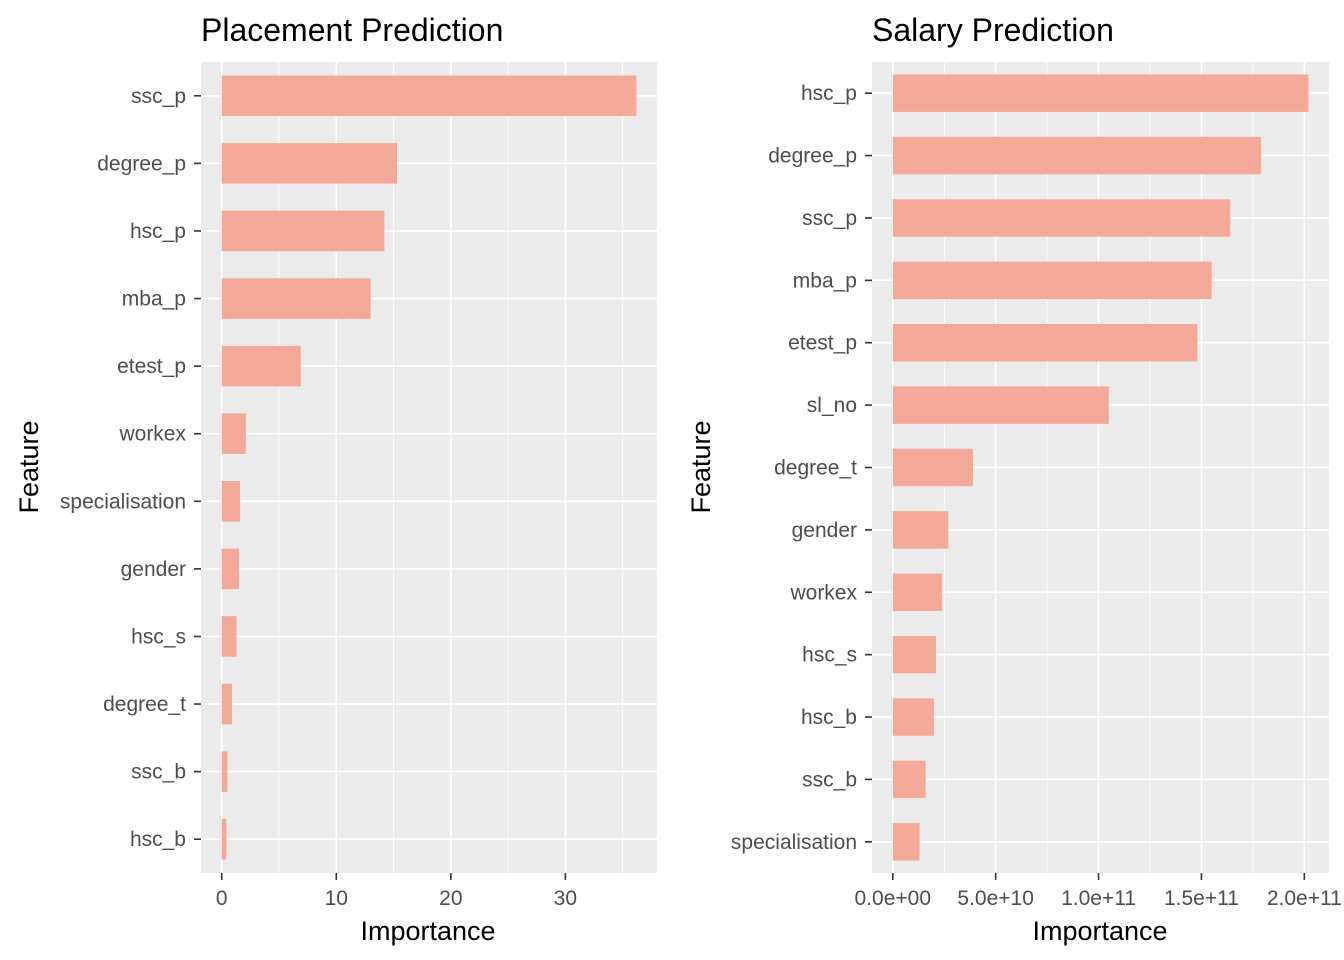 The image size is (1344, 960). What do you see at coordinates (1201, 898) in the screenshot?
I see `x-tick-label: 1.5e+11` at bounding box center [1201, 898].